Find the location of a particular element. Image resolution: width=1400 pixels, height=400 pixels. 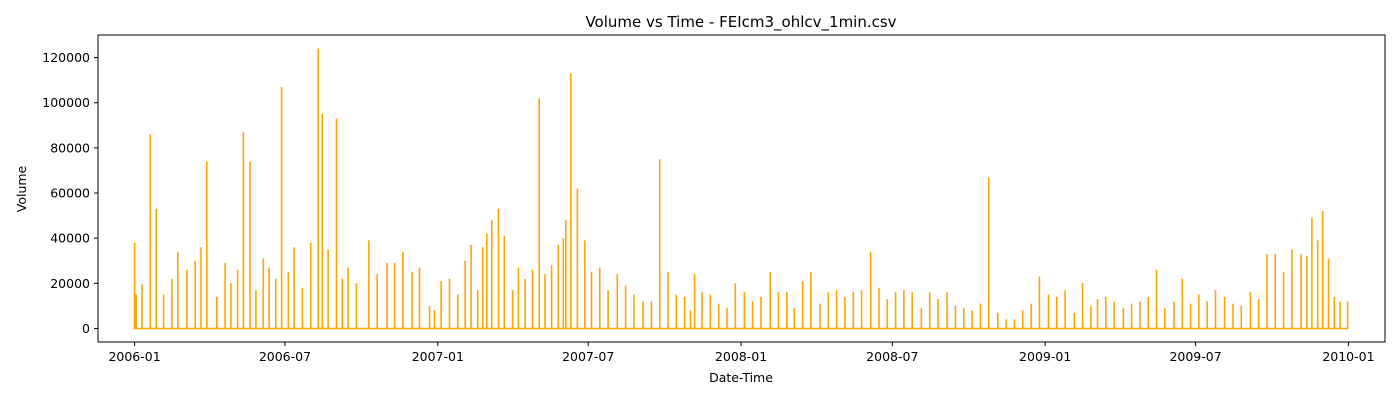

y-tick-label: 100000 is located at coordinates (66, 102).